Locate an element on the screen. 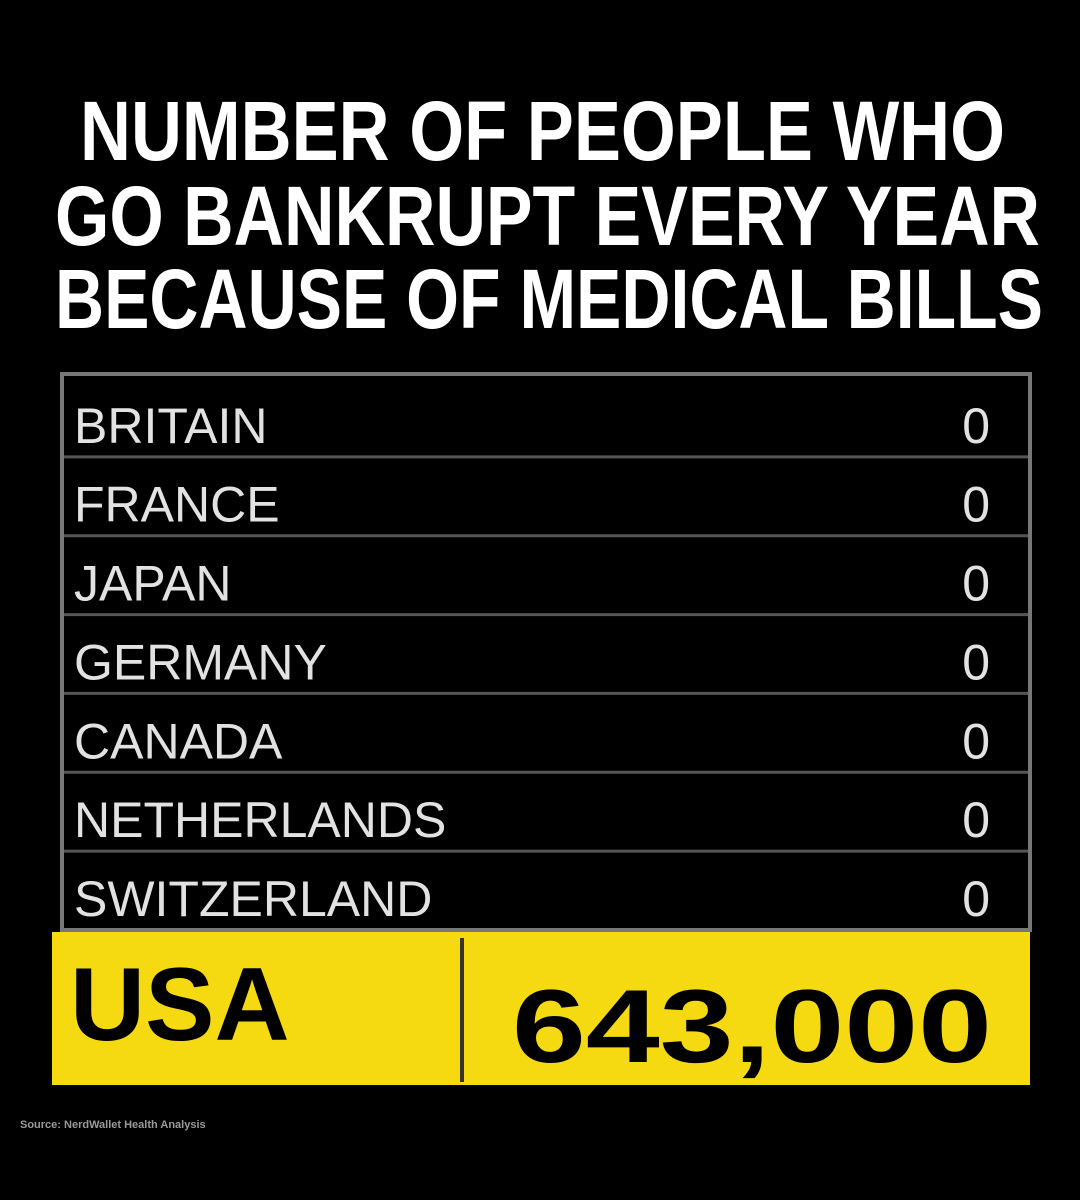  title-line: BECAUSE OF MEDICAL BILLS is located at coordinates (549, 299).